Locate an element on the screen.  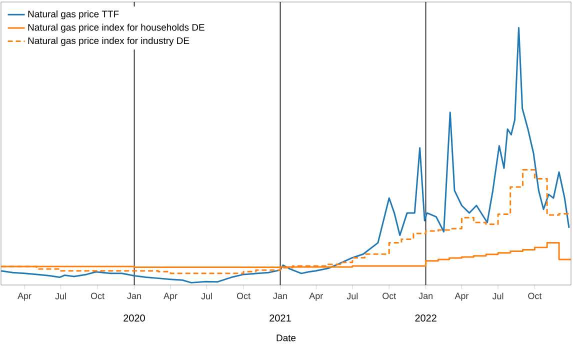
text: 2021 is located at coordinates (280, 318).